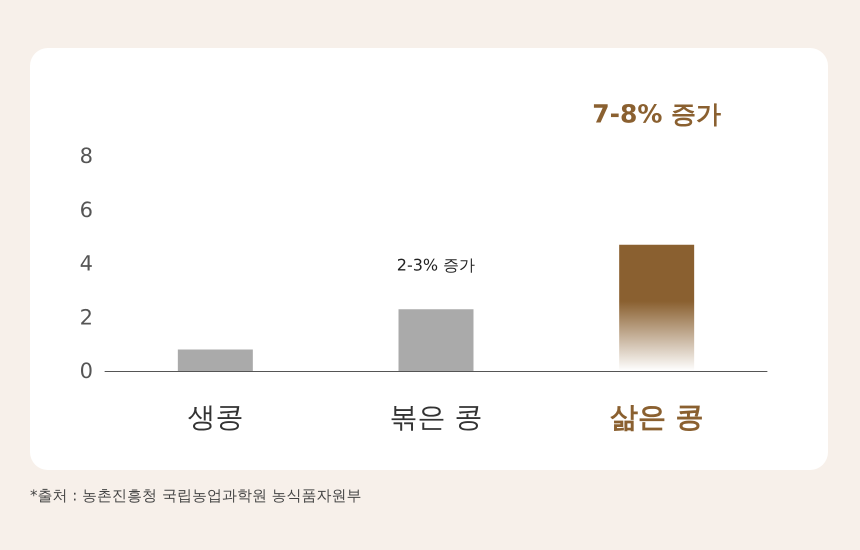 Image resolution: width=860 pixels, height=550 pixels. What do you see at coordinates (657, 417) in the screenshot?
I see `x-tick-label: 삶은 콩` at bounding box center [657, 417].